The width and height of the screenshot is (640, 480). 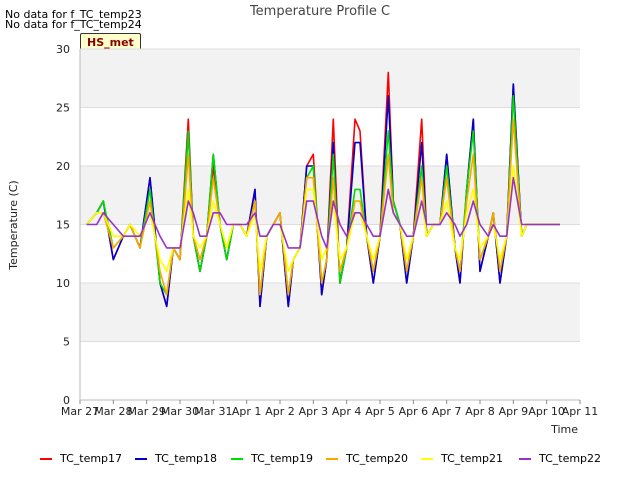 What do you see at coordinates (282, 458) in the screenshot?
I see `legend-label: TC_temp19` at bounding box center [282, 458].